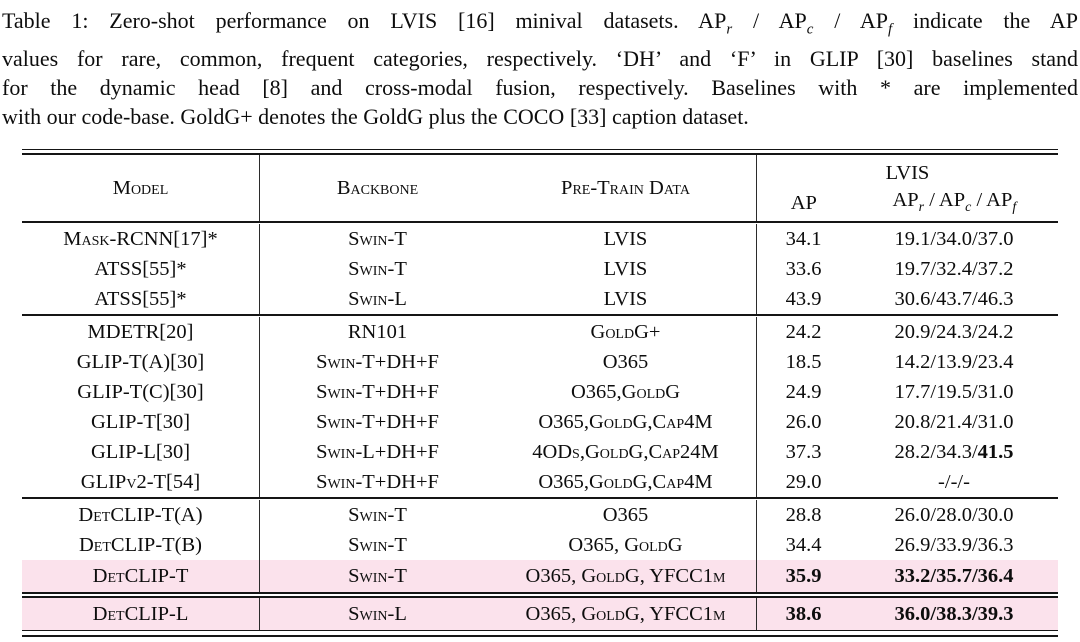 The width and height of the screenshot is (1080, 642). Describe the element at coordinates (803, 392) in the screenshot. I see `cell-ap: 24.9` at that location.